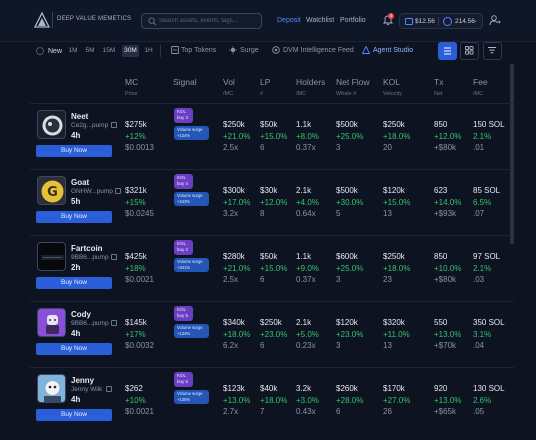 The height and width of the screenshot is (440, 536). I want to click on fee-change: 2.6%, so click(482, 400).